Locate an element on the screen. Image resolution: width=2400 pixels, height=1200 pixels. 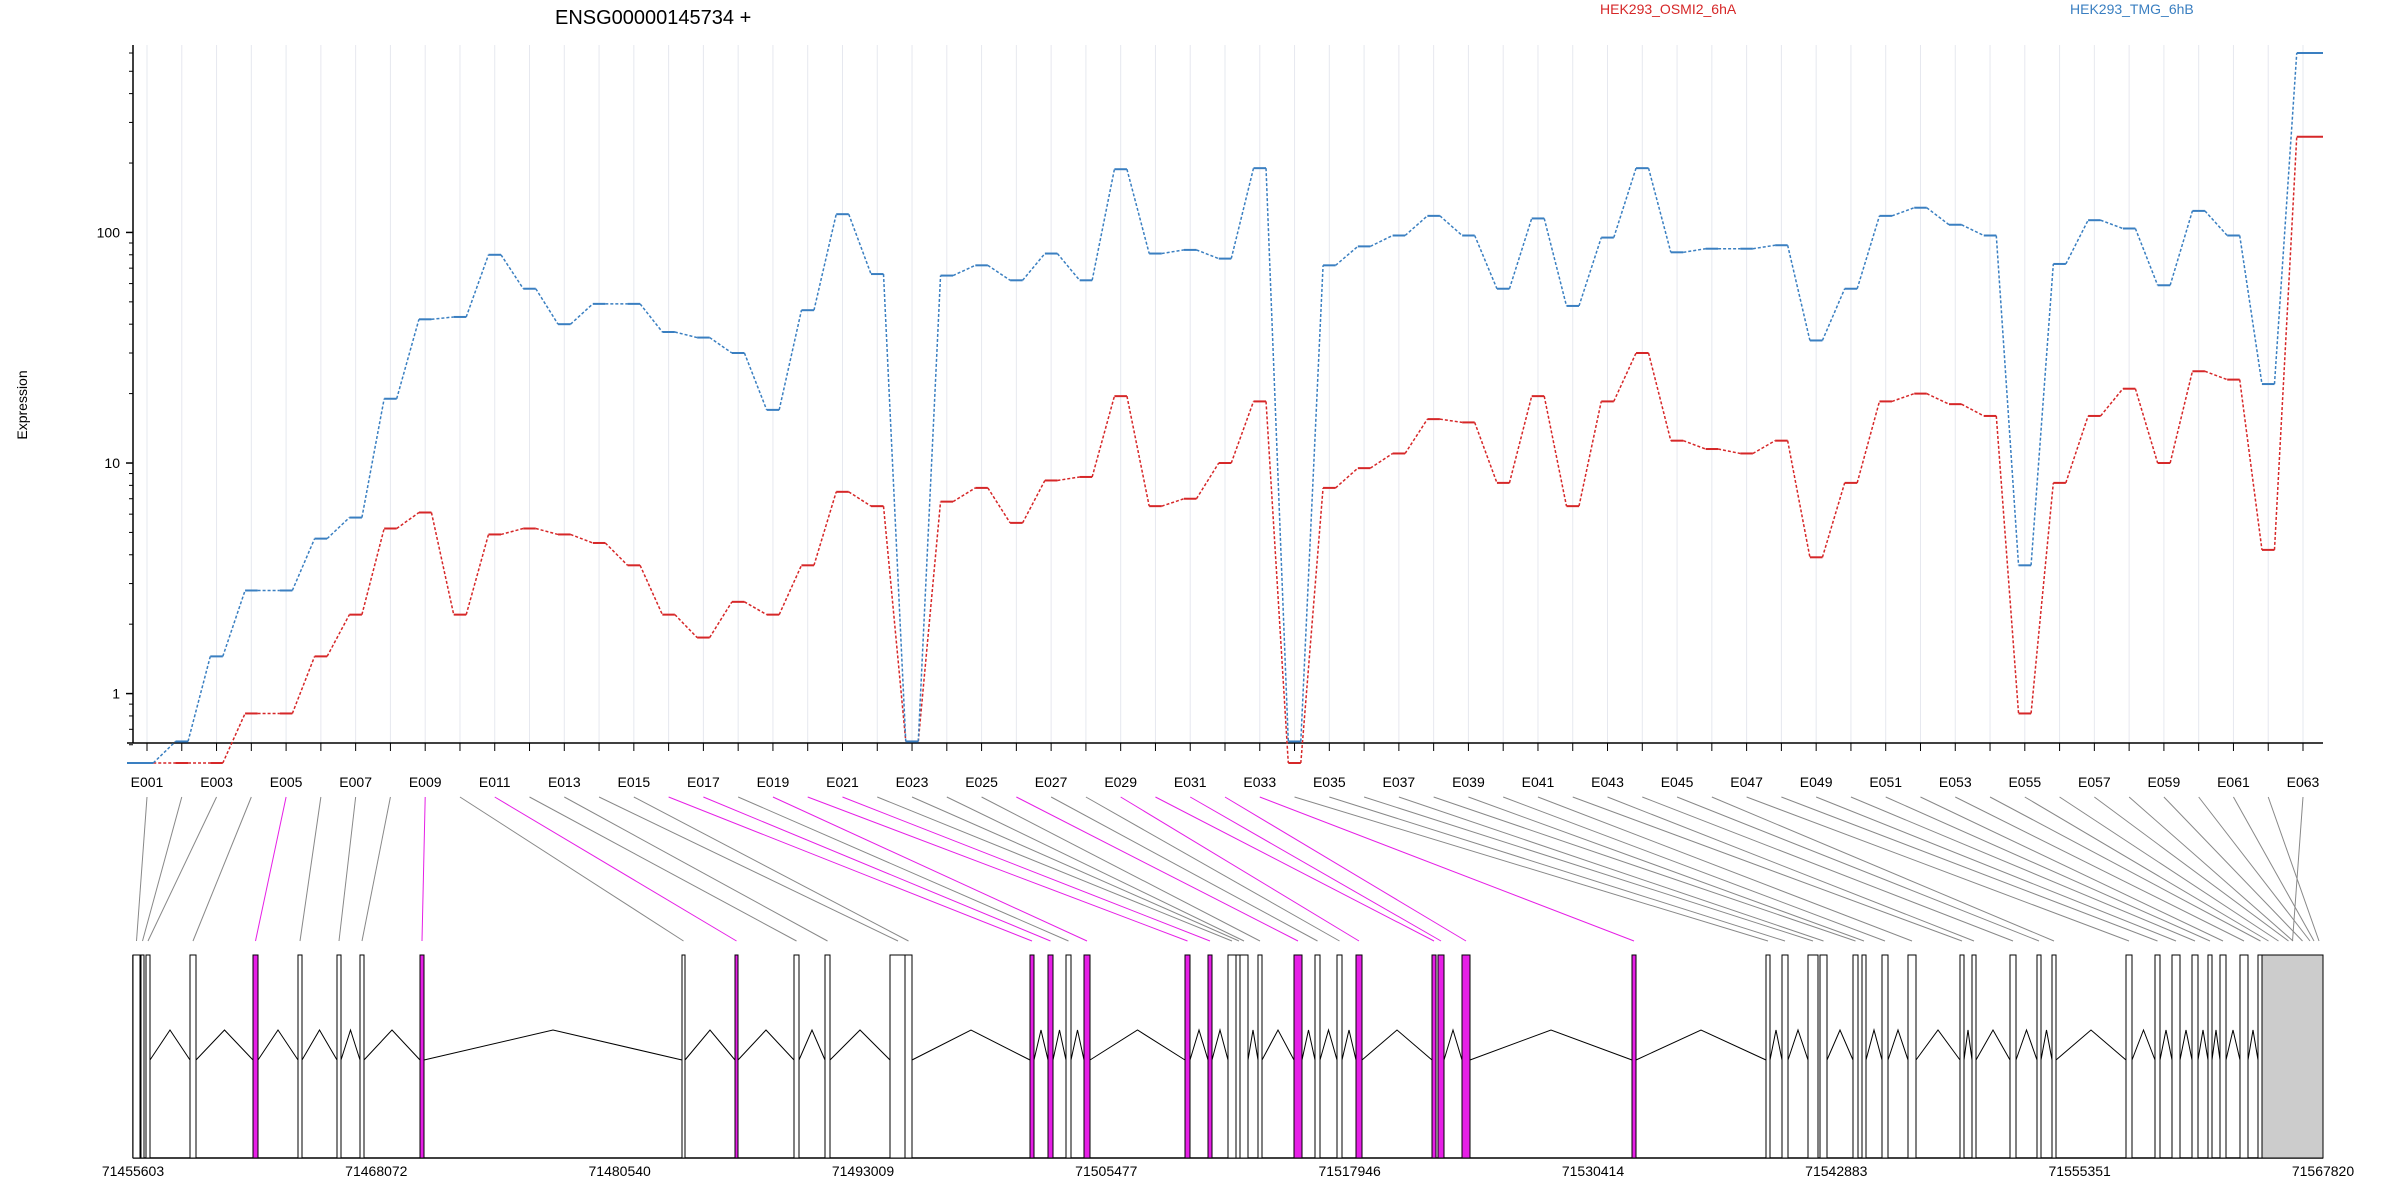
x-tick-label: E009 is located at coordinates (425, 782).